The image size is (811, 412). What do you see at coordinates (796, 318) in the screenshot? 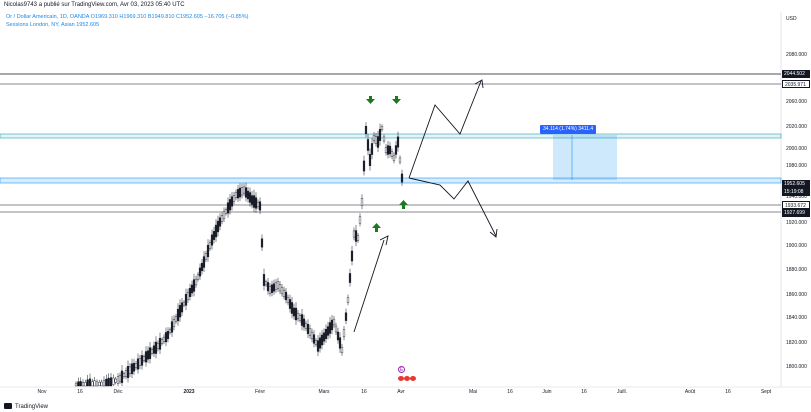
I see `price-label: 1840.000` at bounding box center [796, 318].